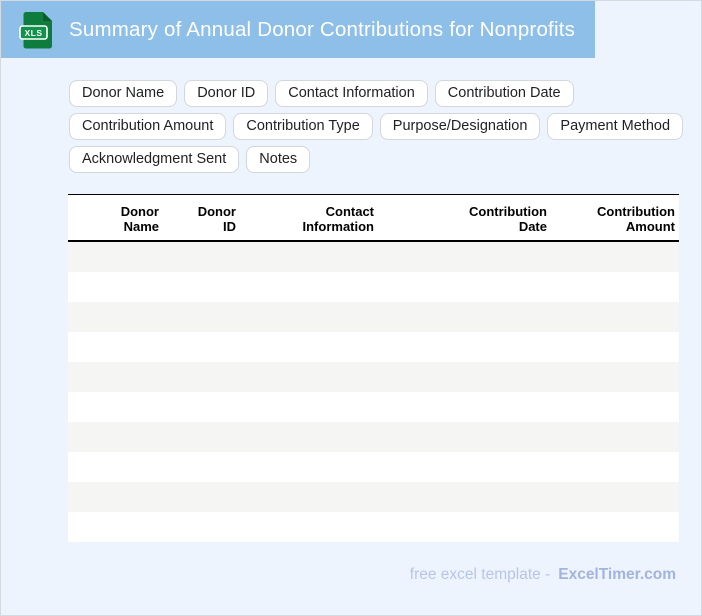 Image resolution: width=702 pixels, height=616 pixels. Describe the element at coordinates (216, 219) in the screenshot. I see `col-header-donor-id: Donor ID` at that location.